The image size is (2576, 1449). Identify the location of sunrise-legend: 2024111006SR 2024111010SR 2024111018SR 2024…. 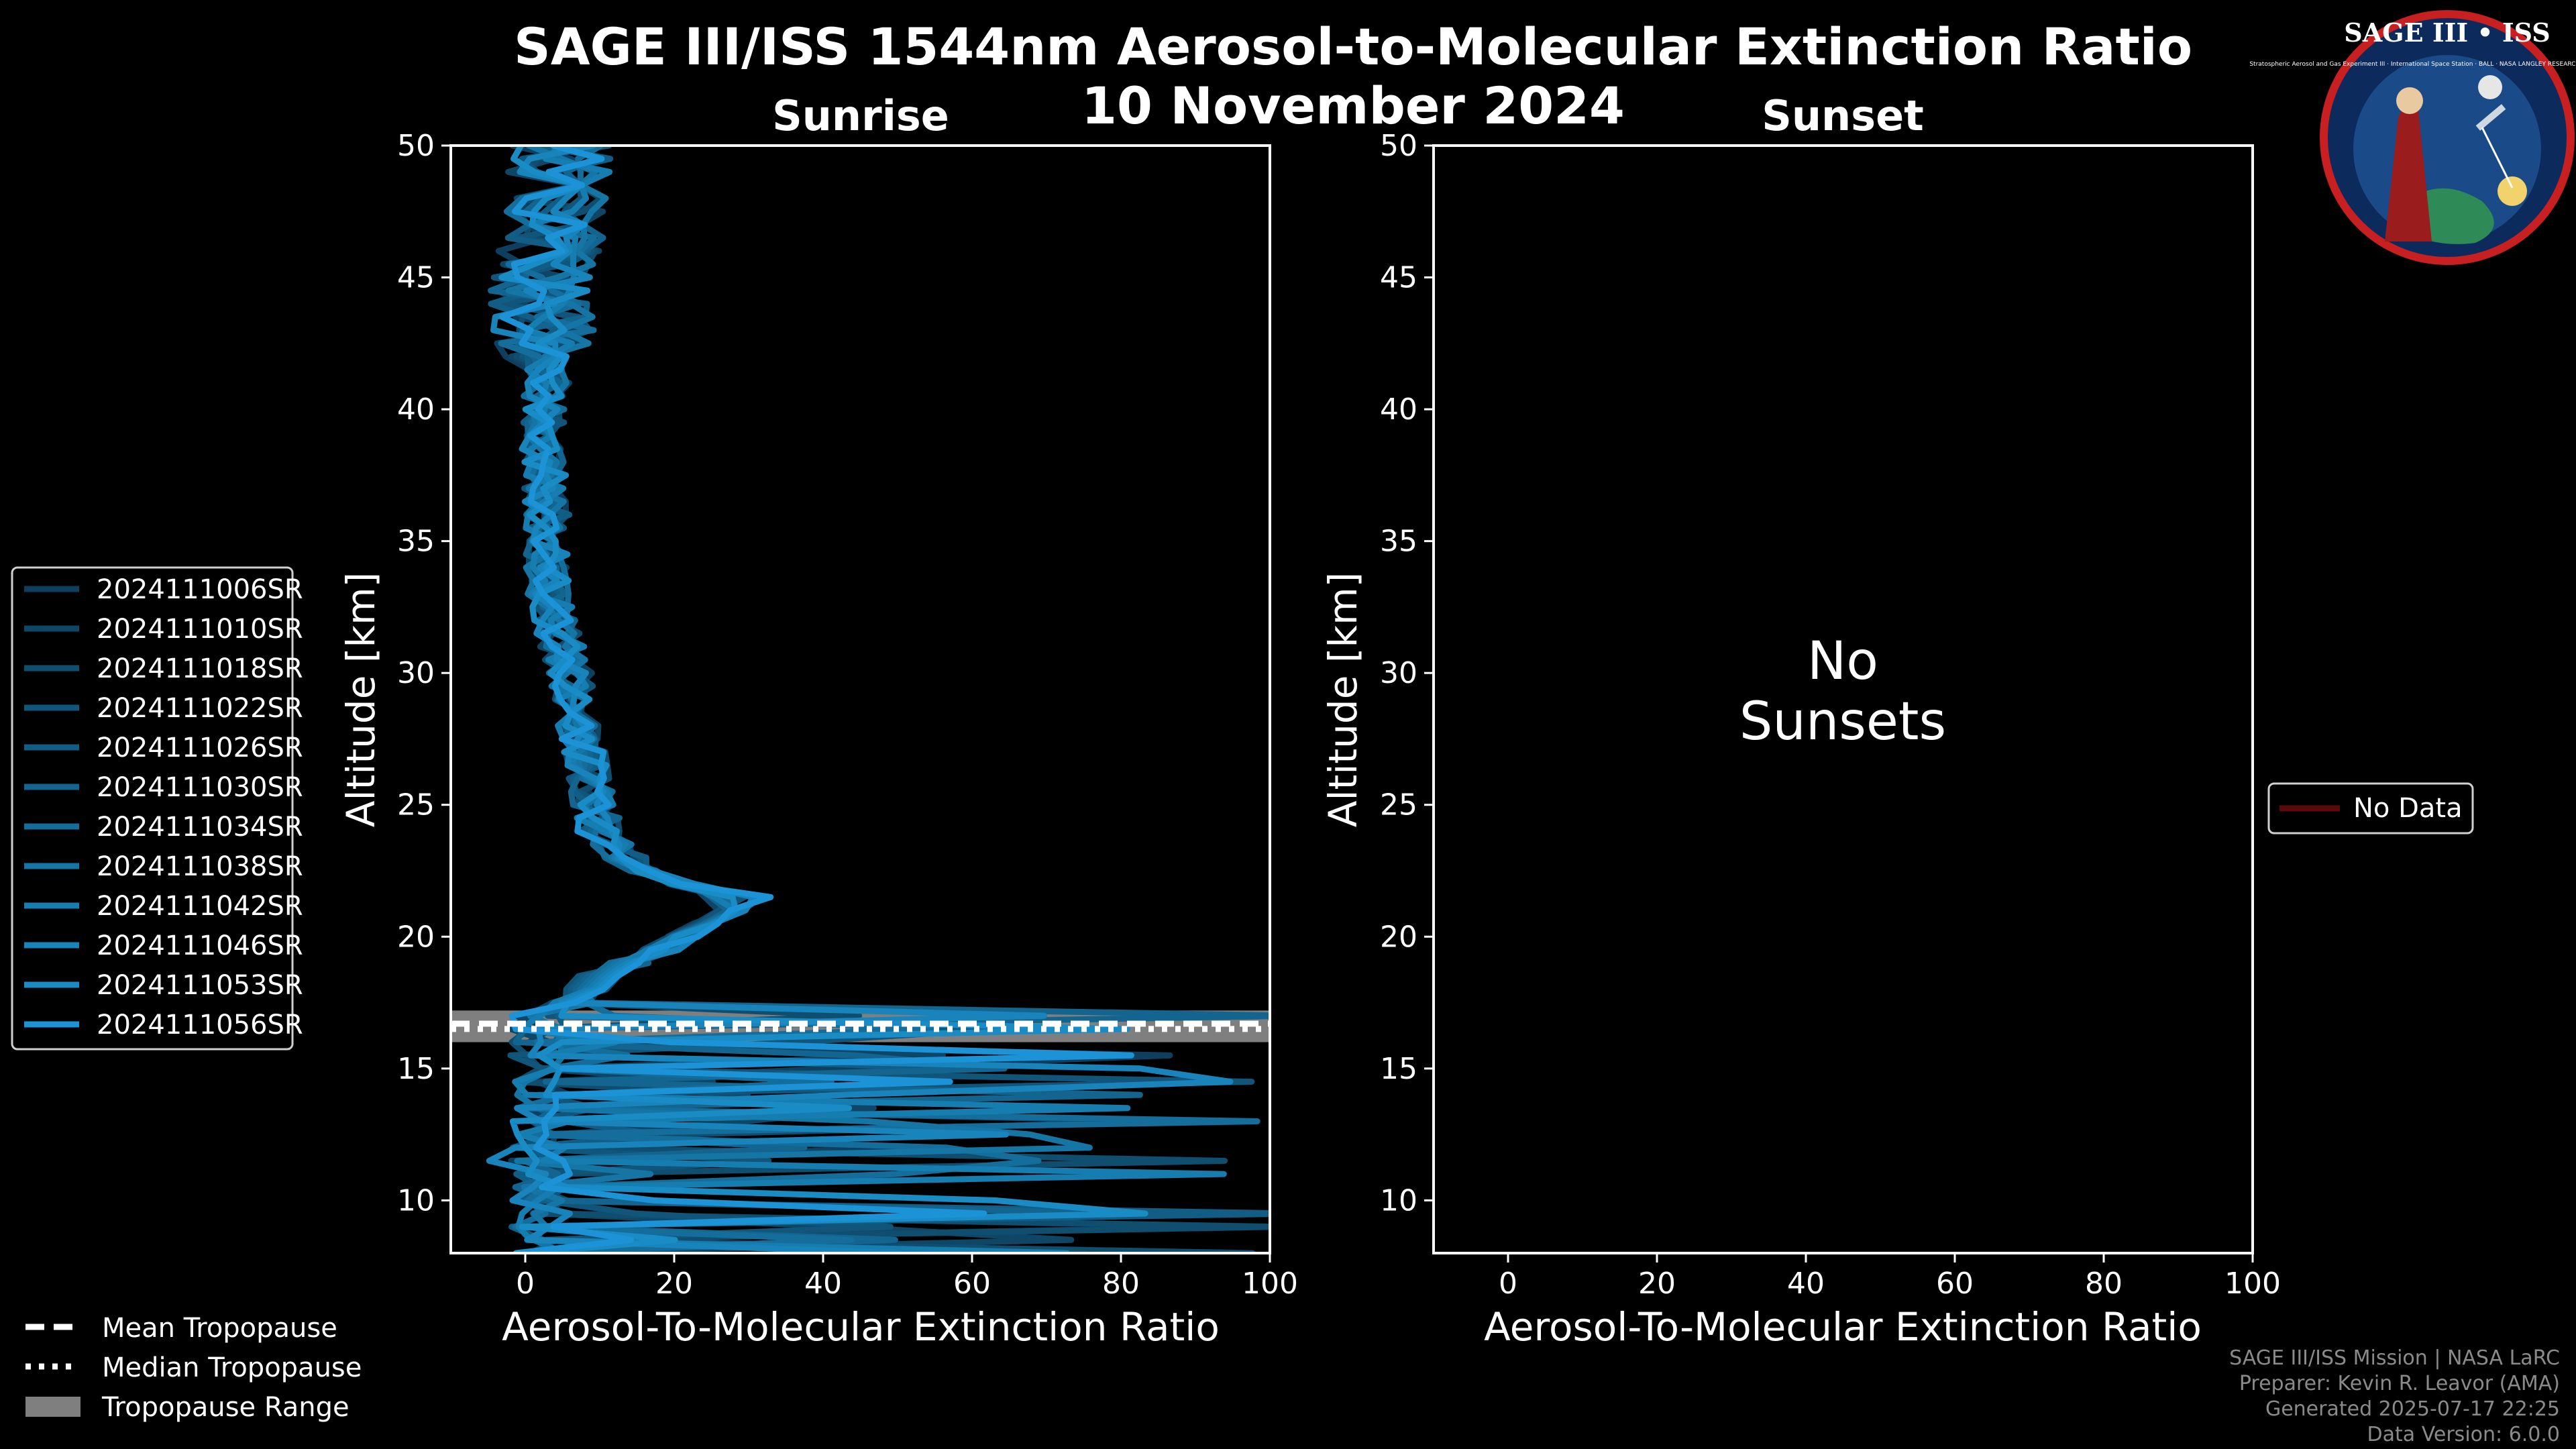
(157, 808).